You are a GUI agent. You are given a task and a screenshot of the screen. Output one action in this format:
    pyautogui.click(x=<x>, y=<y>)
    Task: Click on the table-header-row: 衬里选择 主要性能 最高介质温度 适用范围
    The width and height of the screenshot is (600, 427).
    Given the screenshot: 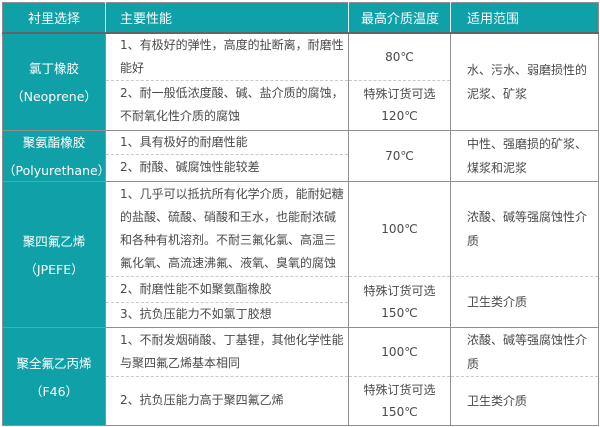 What is the action you would take?
    pyautogui.click(x=300, y=18)
    